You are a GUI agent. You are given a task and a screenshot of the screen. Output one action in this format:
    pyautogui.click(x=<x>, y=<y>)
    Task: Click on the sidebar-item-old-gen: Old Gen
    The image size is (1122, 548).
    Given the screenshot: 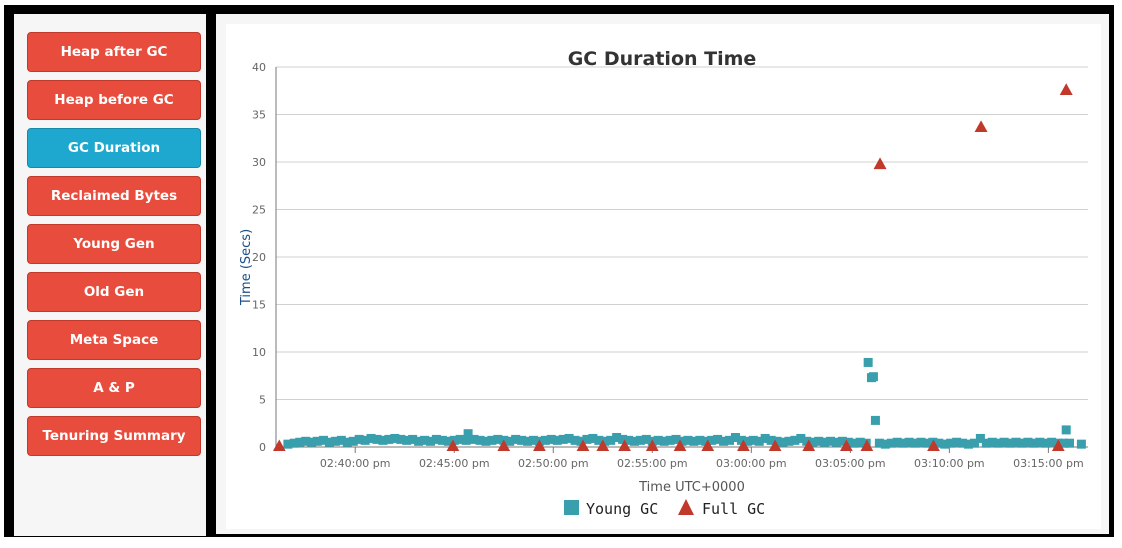 What is the action you would take?
    pyautogui.click(x=114, y=292)
    